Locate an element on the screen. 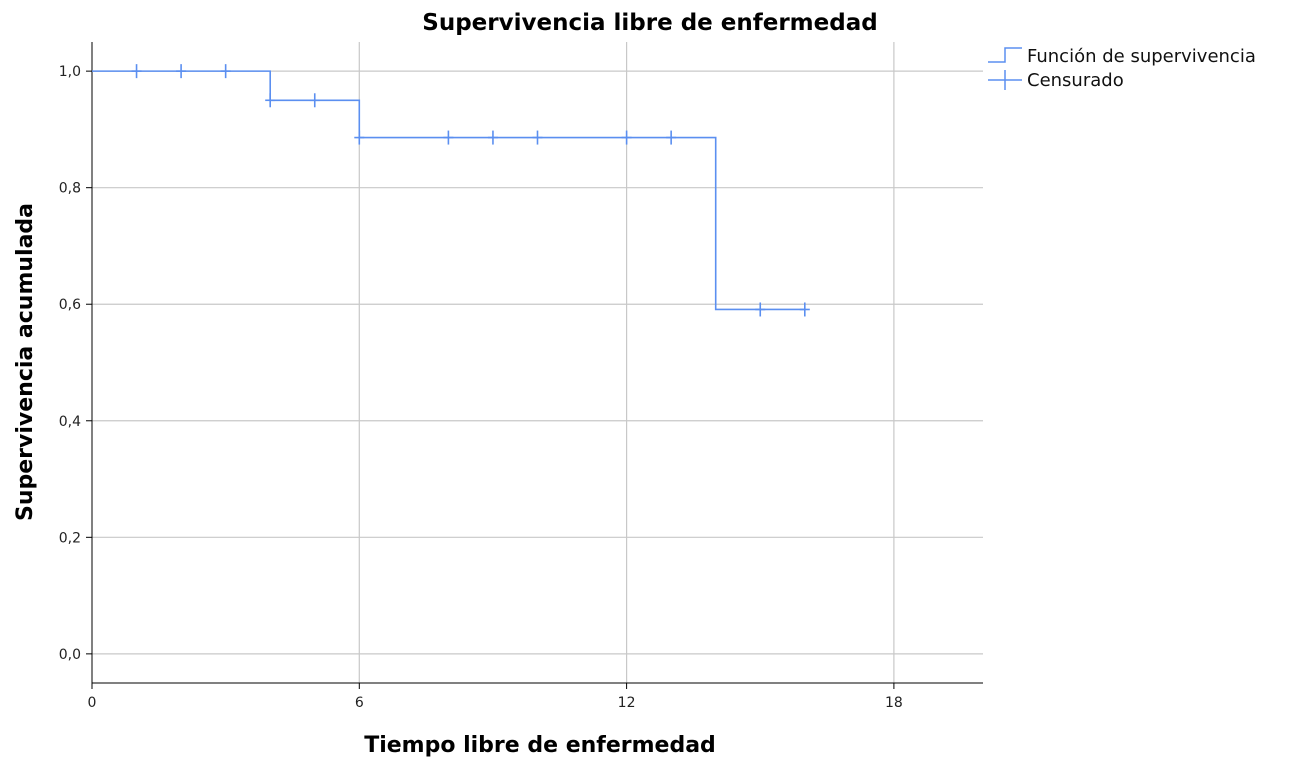 Image resolution: width=1292 pixels, height=758 pixels. y-tick-label: 0,8 is located at coordinates (70, 189).